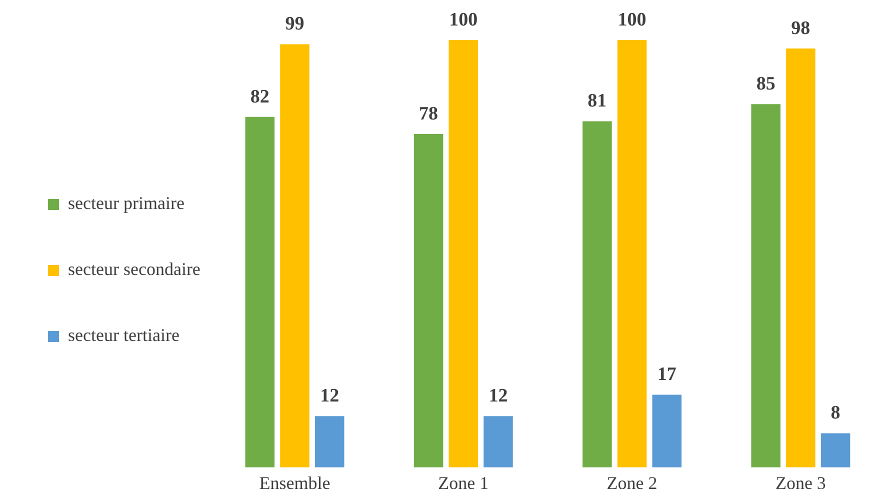 The image size is (895, 501). What do you see at coordinates (632, 482) in the screenshot?
I see `x-tick-label: Zone 2` at bounding box center [632, 482].